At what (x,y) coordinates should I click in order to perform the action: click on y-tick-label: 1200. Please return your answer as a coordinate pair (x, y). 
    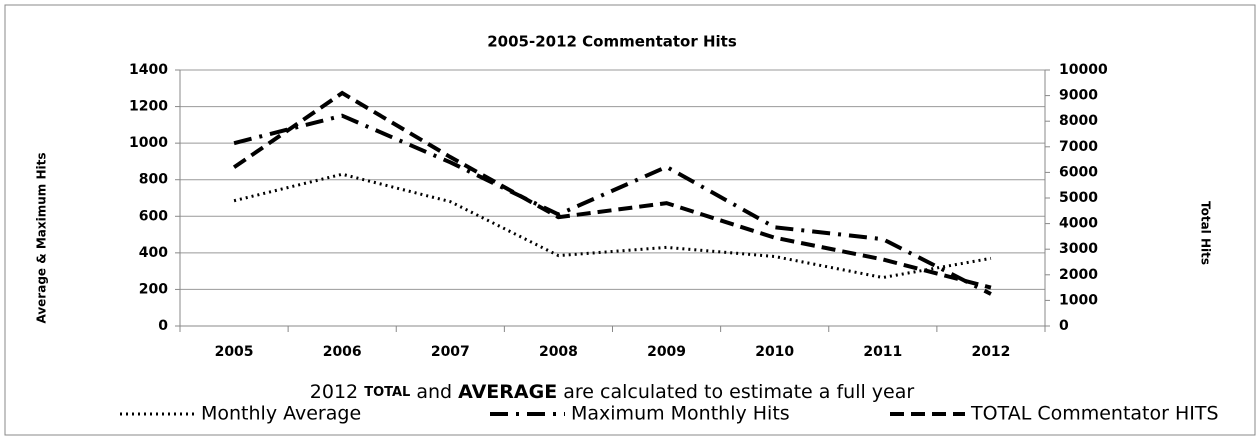
    Looking at the image, I should click on (148, 107).